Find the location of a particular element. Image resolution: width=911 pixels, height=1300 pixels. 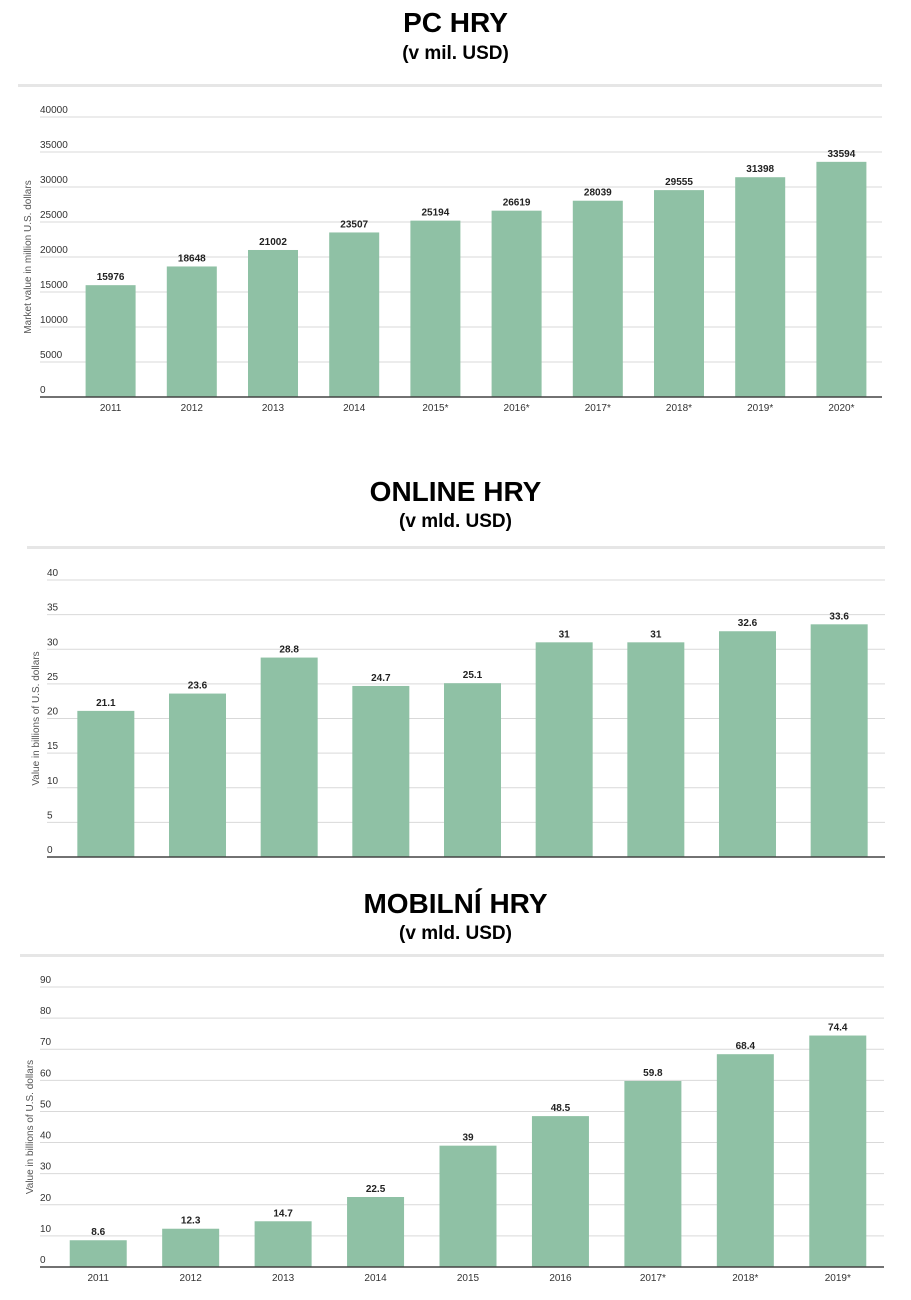

bar-value-label: 33.6 is located at coordinates (839, 616).